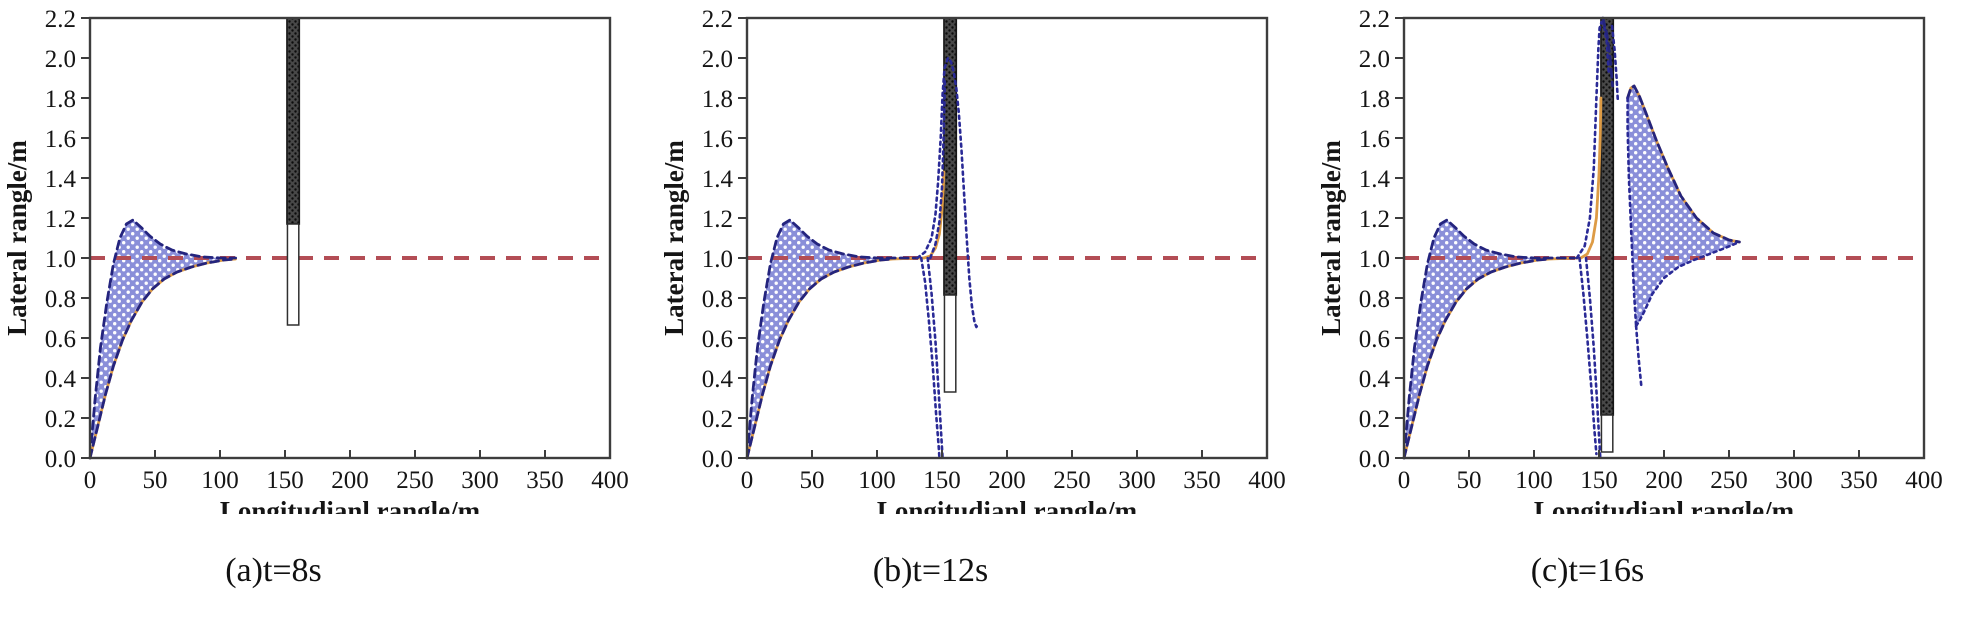 This screenshot has width=1972, height=635. Describe the element at coordinates (293, 121) in the screenshot. I see `pile-submerged-part` at that location.